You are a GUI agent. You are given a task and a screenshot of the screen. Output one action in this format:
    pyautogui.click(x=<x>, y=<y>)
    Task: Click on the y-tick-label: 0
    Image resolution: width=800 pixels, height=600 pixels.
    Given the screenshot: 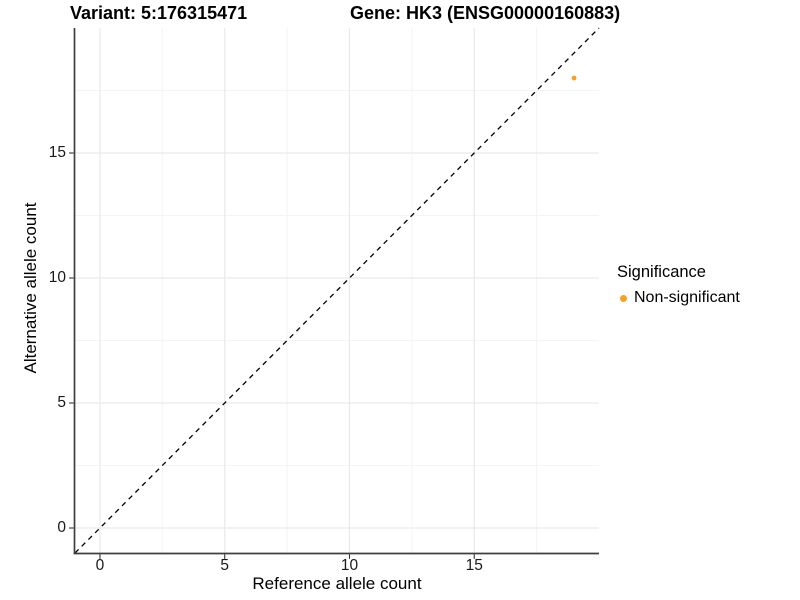 What is the action you would take?
    pyautogui.click(x=61, y=527)
    